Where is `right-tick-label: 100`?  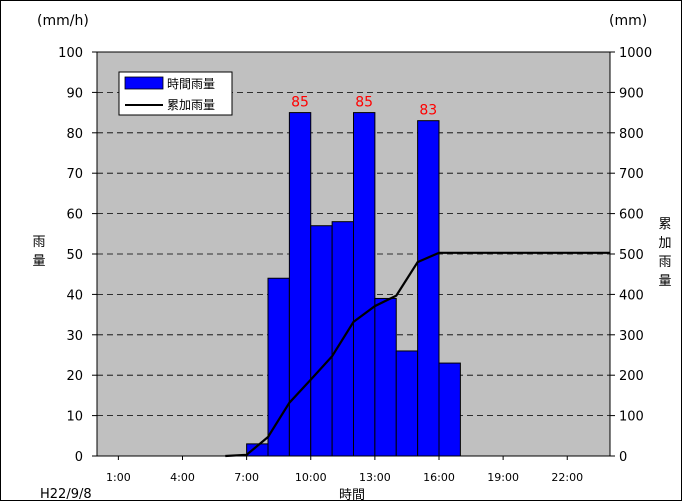
right-tick-label: 100 is located at coordinates (631, 417).